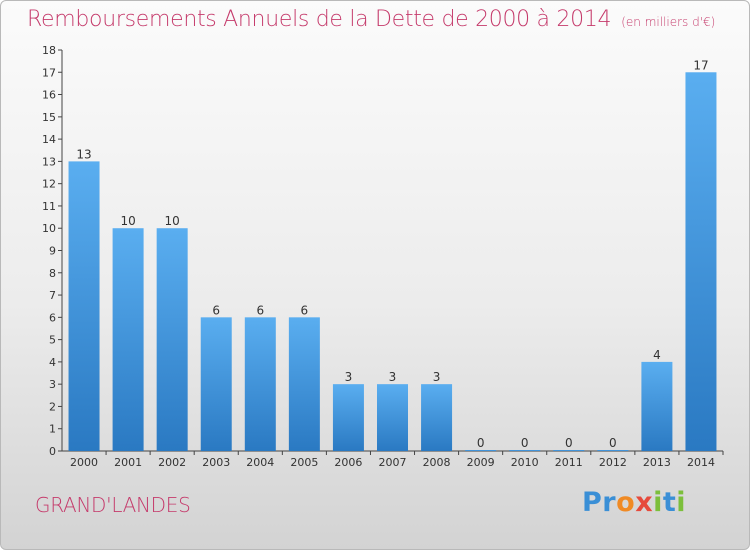 Image resolution: width=750 pixels, height=550 pixels. What do you see at coordinates (49, 72) in the screenshot?
I see `y-tick-label: 17` at bounding box center [49, 72].